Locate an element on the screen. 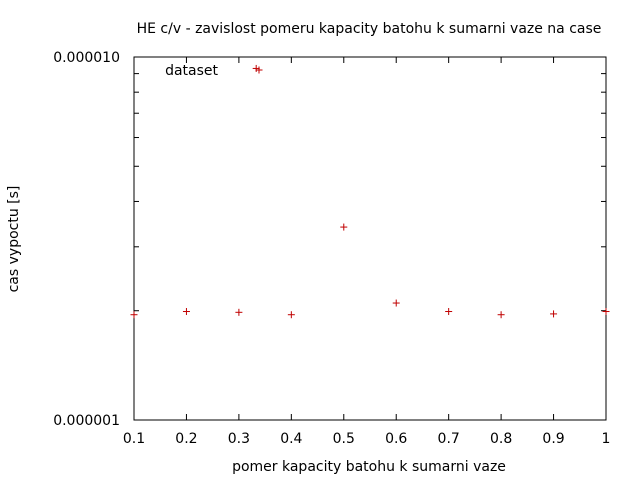 The height and width of the screenshot is (480, 640). x-tick-label: 0.1 is located at coordinates (134, 439).